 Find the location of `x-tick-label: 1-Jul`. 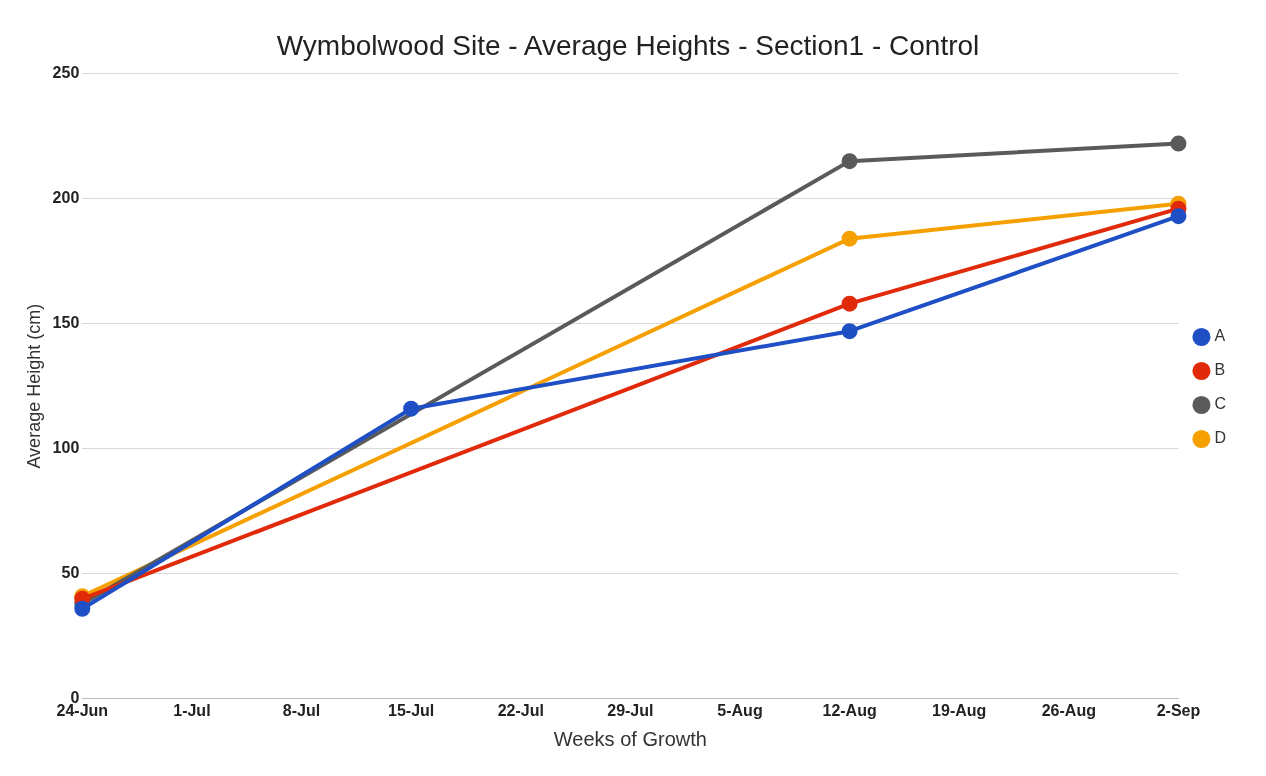

x-tick-label: 1-Jul is located at coordinates (192, 710).